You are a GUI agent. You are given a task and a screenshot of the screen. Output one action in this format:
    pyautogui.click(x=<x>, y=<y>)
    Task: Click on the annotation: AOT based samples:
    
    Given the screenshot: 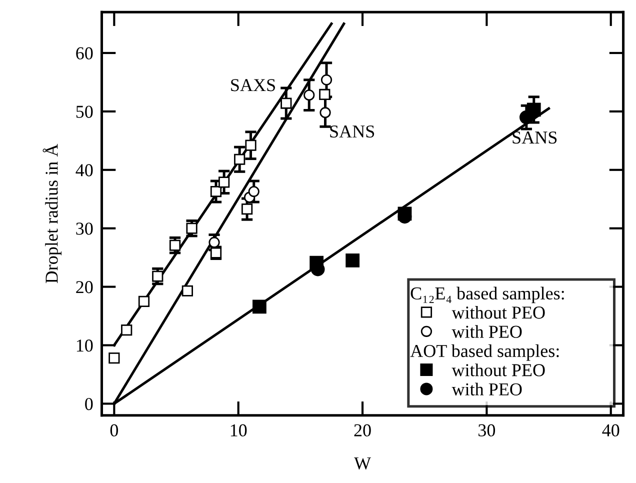 What is the action you would take?
    pyautogui.click(x=484, y=352)
    